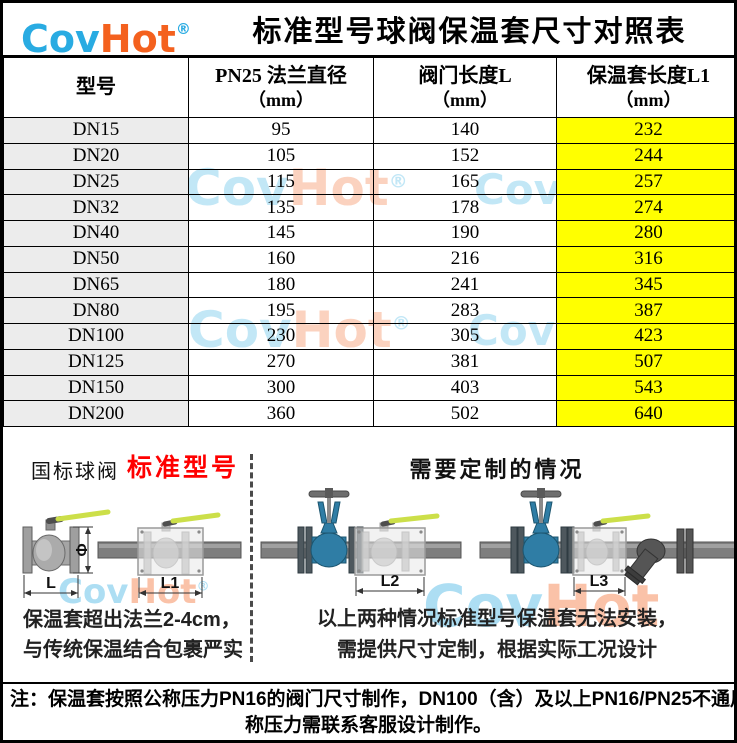  Describe the element at coordinates (96, 362) in the screenshot. I see `cell-model: DN125` at that location.